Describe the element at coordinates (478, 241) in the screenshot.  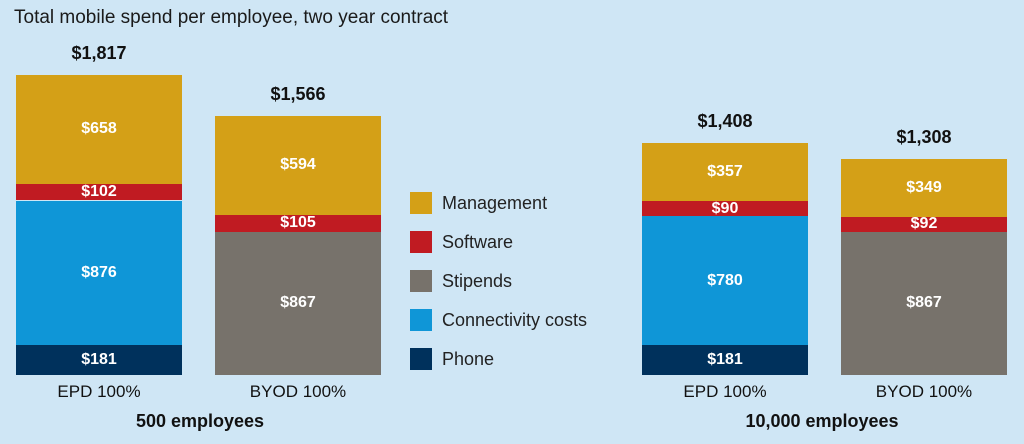
I see `legend-label: Software` at that location.